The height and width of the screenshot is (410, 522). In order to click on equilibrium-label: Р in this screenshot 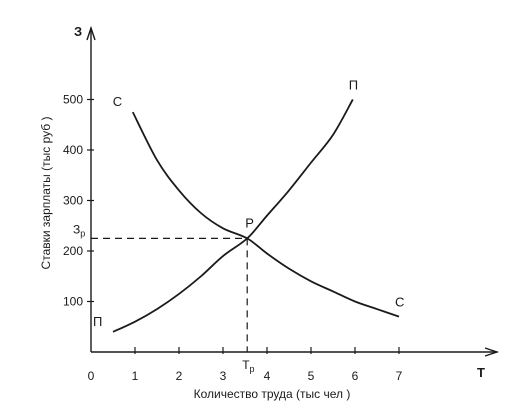, I will do `click(249, 222)`.